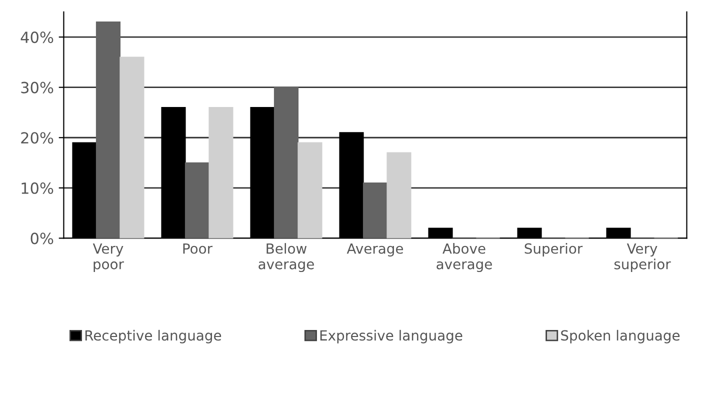  I want to click on x-tick-label: Very poor, so click(108, 257).